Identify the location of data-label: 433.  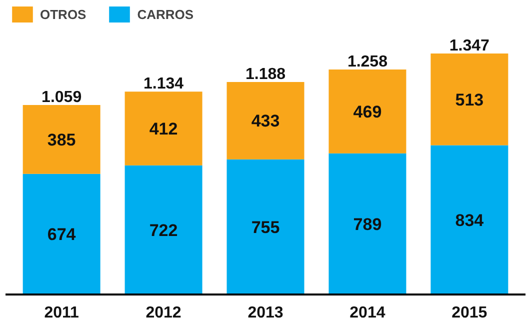
(265, 121).